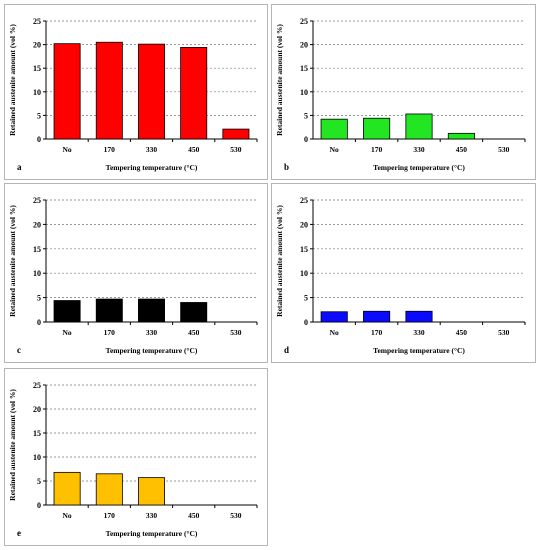 This screenshot has height=550, width=541. What do you see at coordinates (286, 167) in the screenshot?
I see `panel-label: b` at bounding box center [286, 167].